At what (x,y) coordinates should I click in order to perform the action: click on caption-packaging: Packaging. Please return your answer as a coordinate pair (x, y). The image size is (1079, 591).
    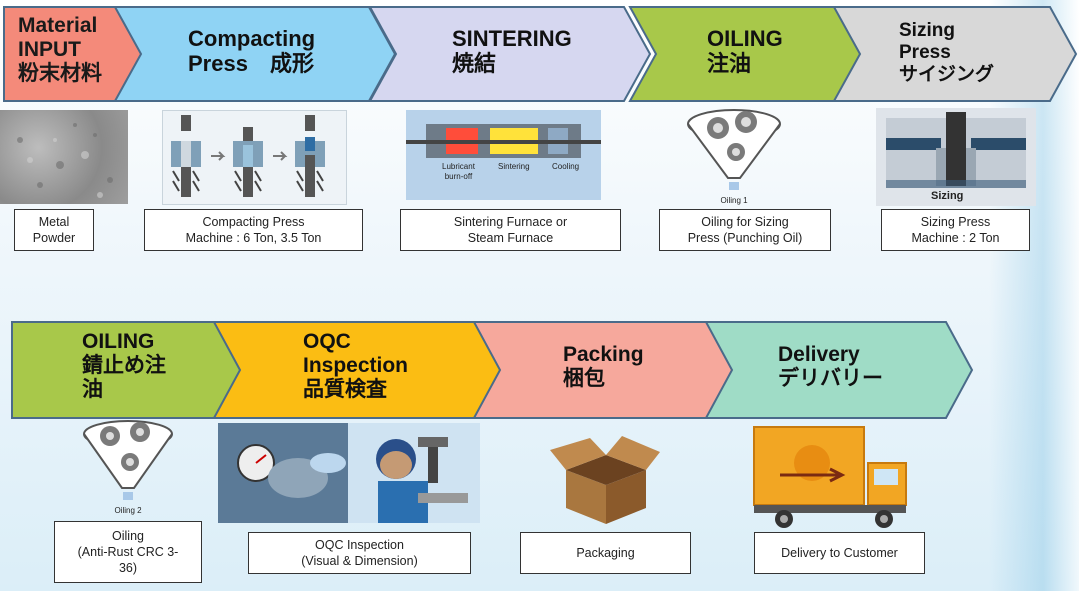
    Looking at the image, I should click on (605, 553).